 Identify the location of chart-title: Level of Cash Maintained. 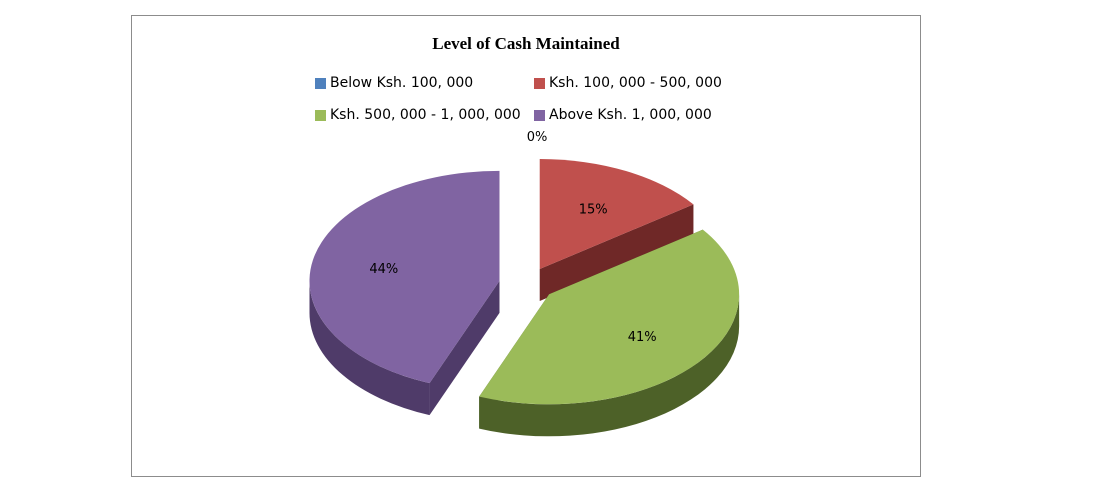
(526, 43).